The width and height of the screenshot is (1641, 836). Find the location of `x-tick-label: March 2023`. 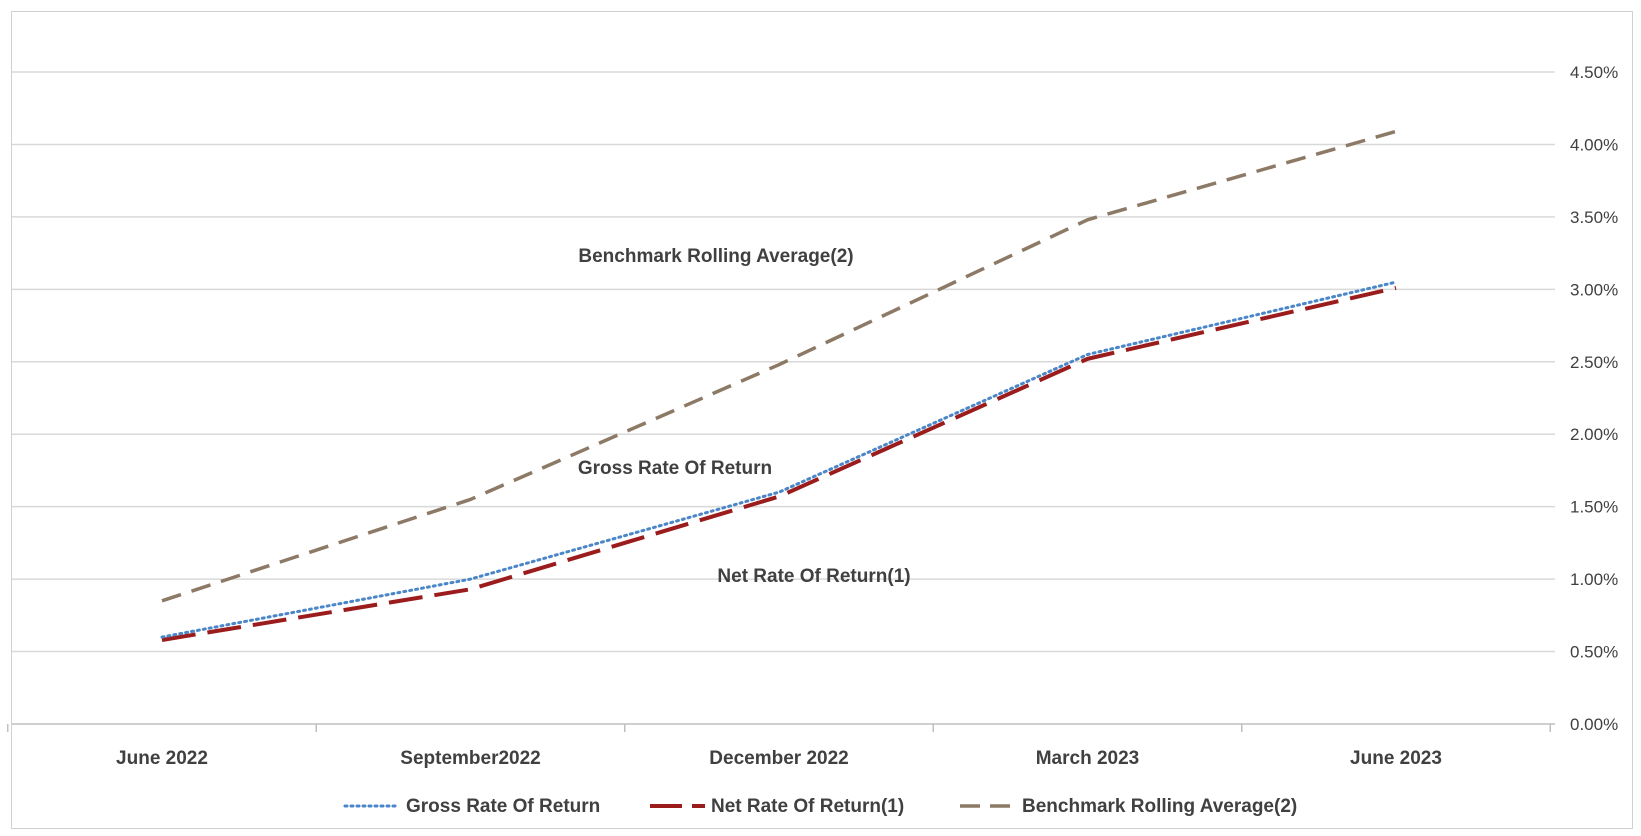

x-tick-label: March 2023 is located at coordinates (1088, 758).